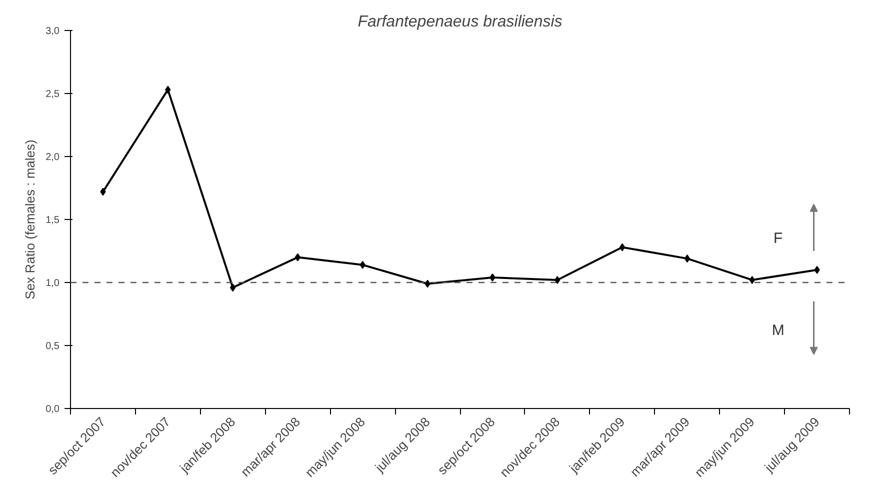 The width and height of the screenshot is (869, 488). What do you see at coordinates (30, 220) in the screenshot?
I see `y-axis-title: Sex Ratio (females : males)` at bounding box center [30, 220].